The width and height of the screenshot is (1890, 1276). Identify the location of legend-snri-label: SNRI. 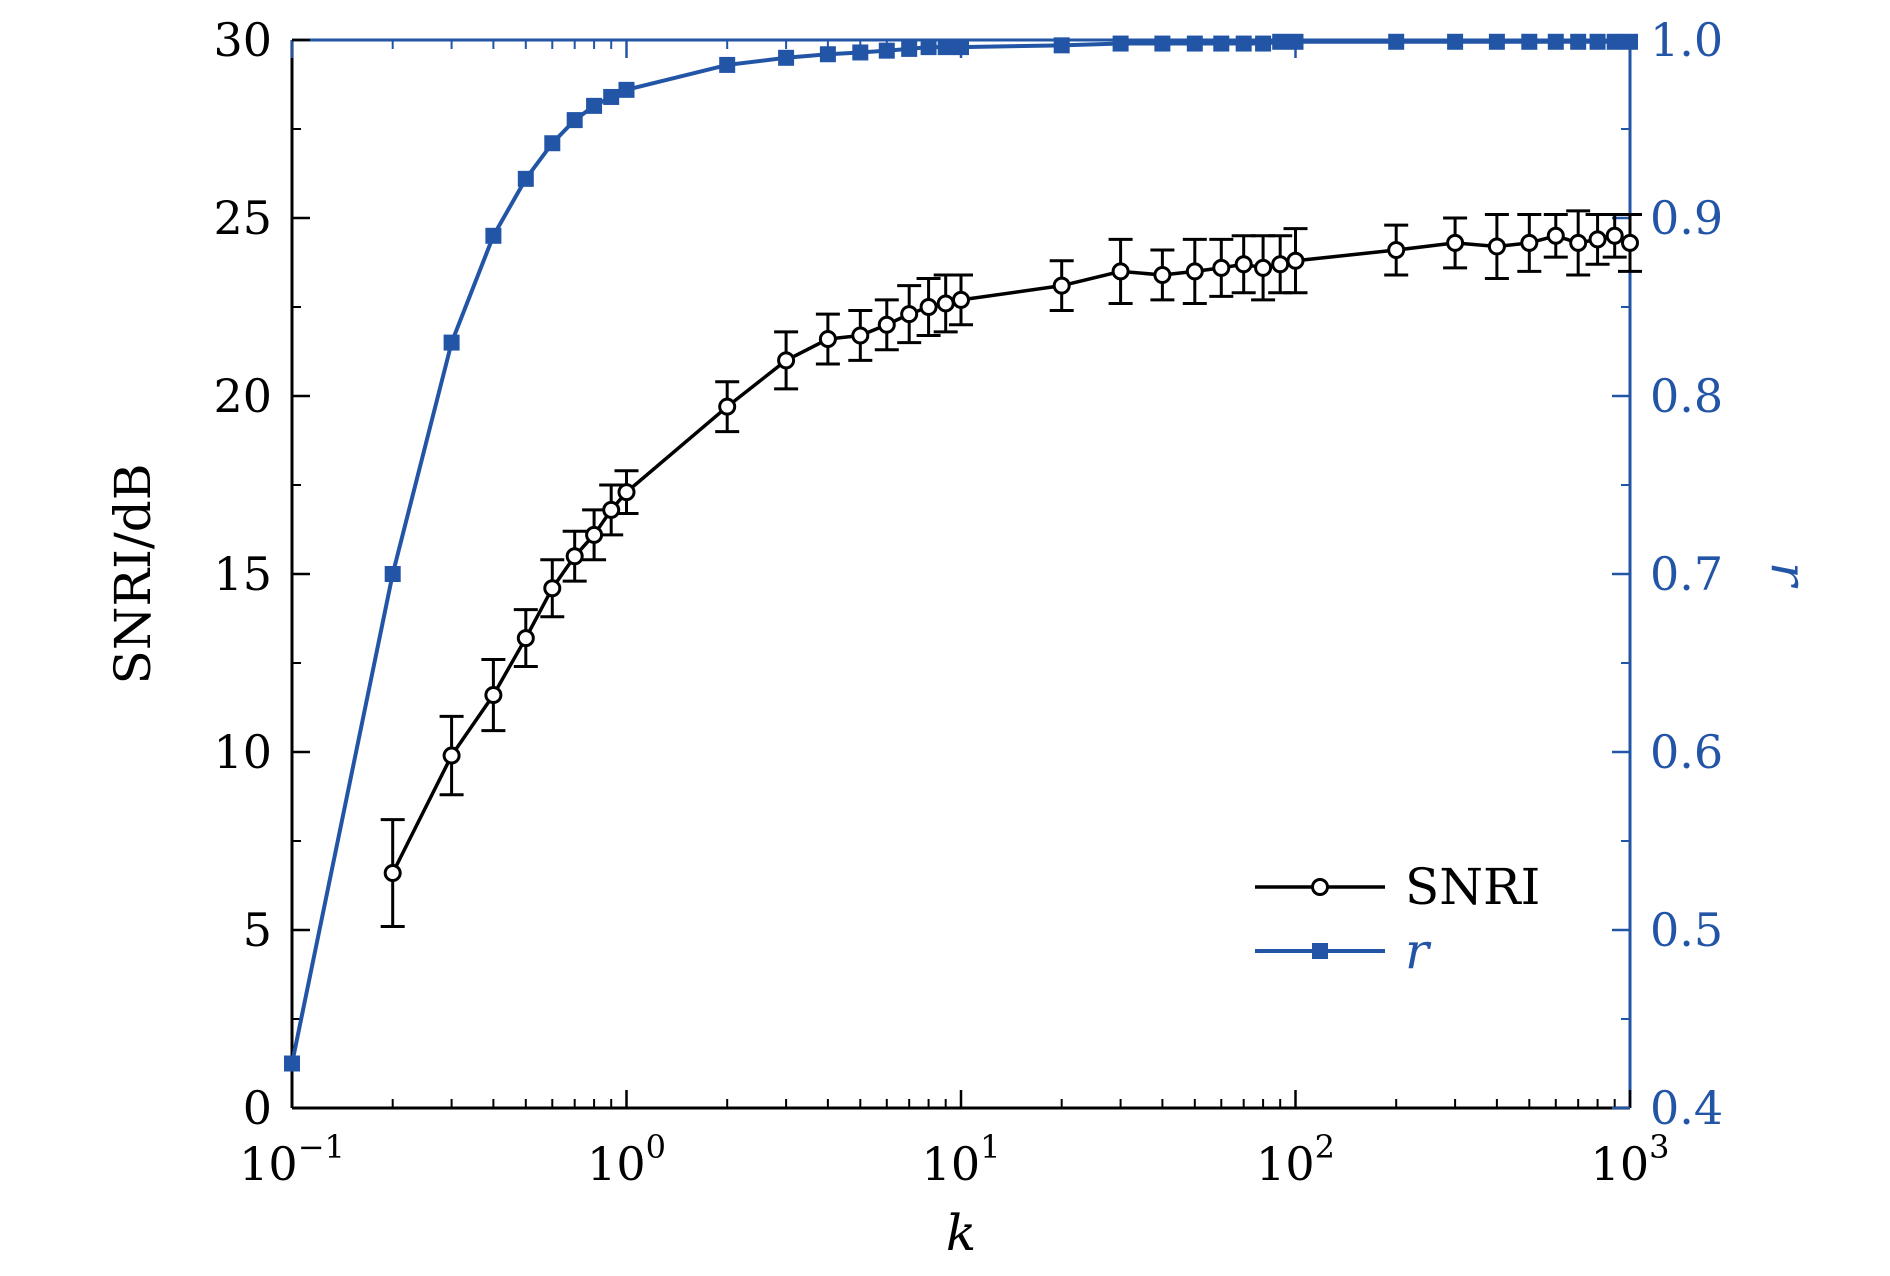
(1472, 887).